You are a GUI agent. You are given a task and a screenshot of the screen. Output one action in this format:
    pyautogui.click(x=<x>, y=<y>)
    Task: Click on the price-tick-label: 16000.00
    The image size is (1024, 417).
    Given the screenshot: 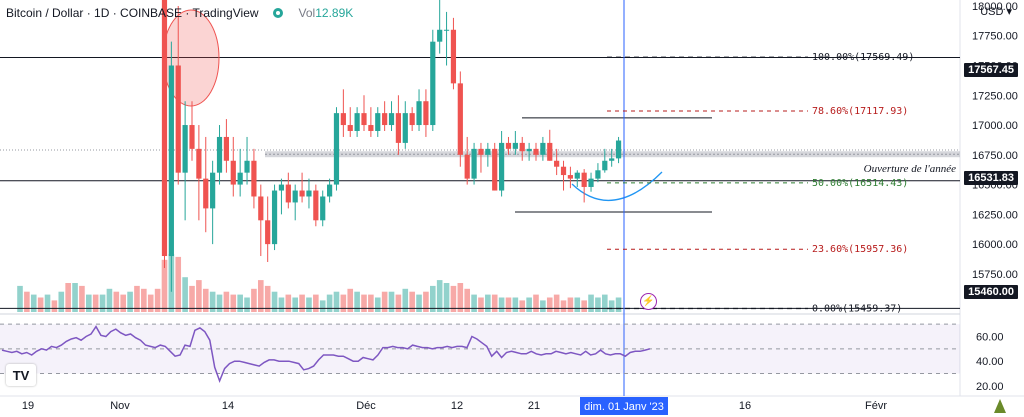 What is the action you would take?
    pyautogui.click(x=995, y=245)
    